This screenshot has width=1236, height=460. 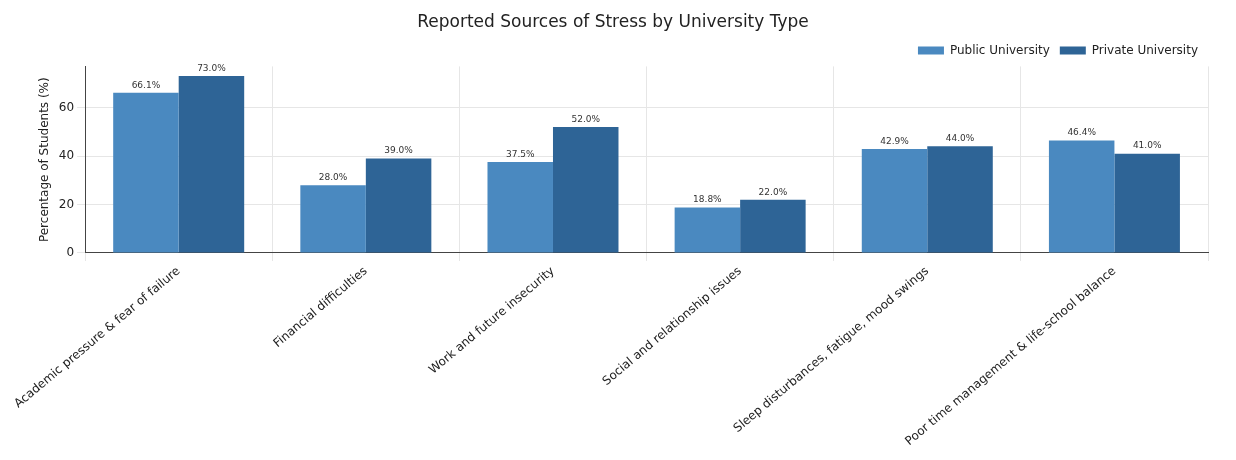 I want to click on data-label: 73.0%, so click(x=212, y=67).